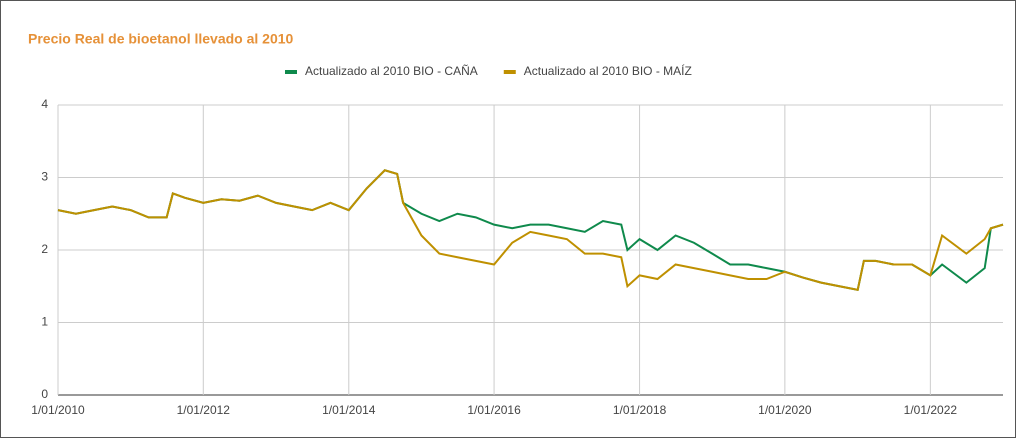 The image size is (1016, 443). Describe the element at coordinates (58, 410) in the screenshot. I see `x-tick-label: 1/01/2010` at that location.